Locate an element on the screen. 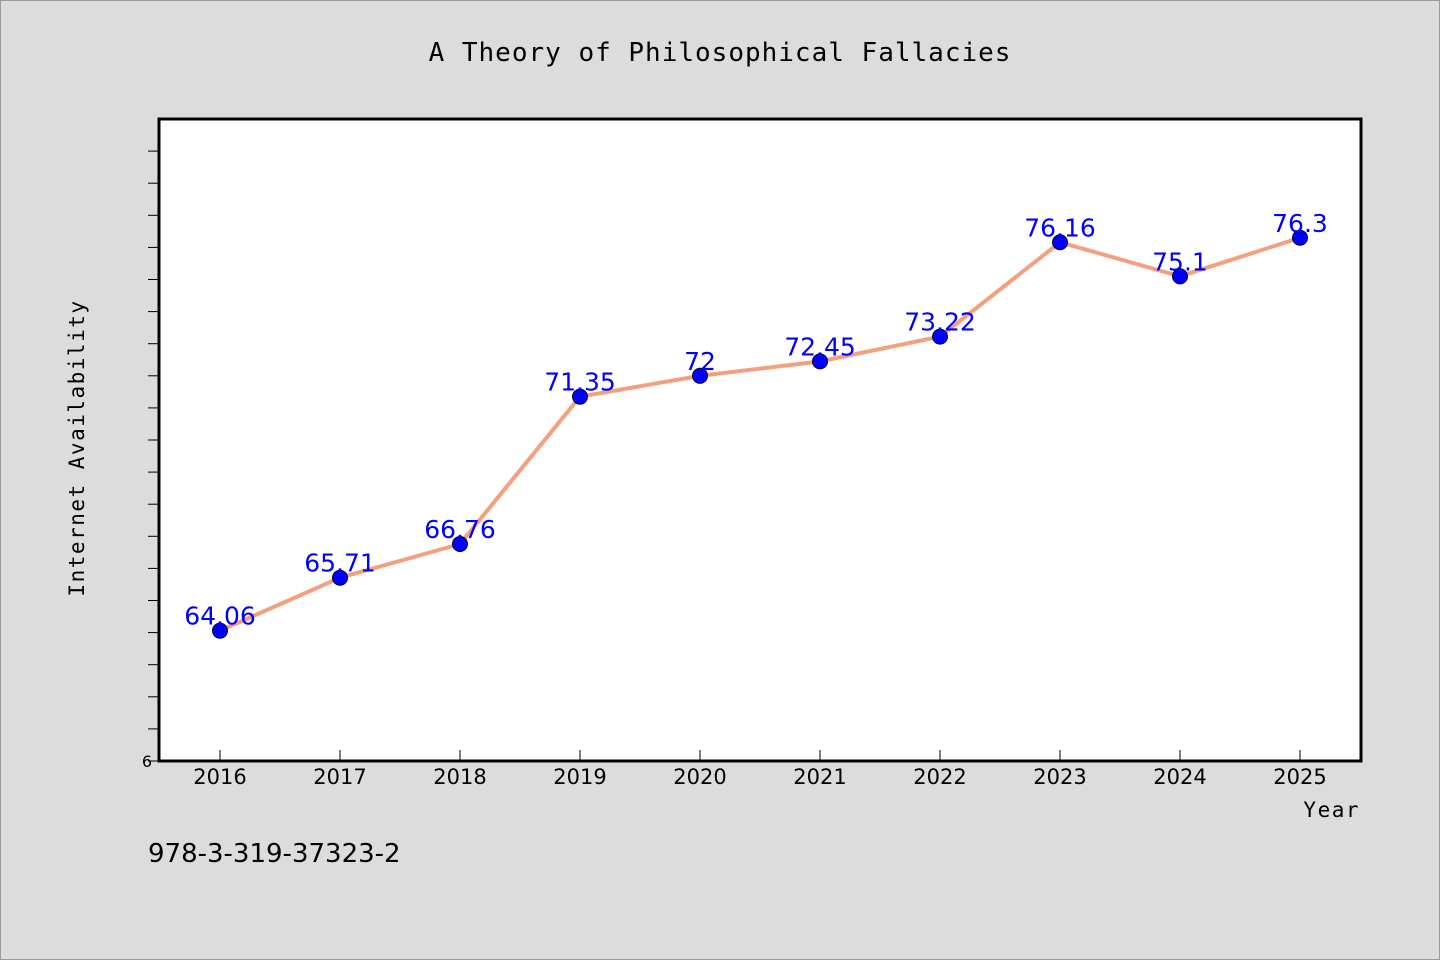  x-tick-label: 2018 is located at coordinates (459, 777).